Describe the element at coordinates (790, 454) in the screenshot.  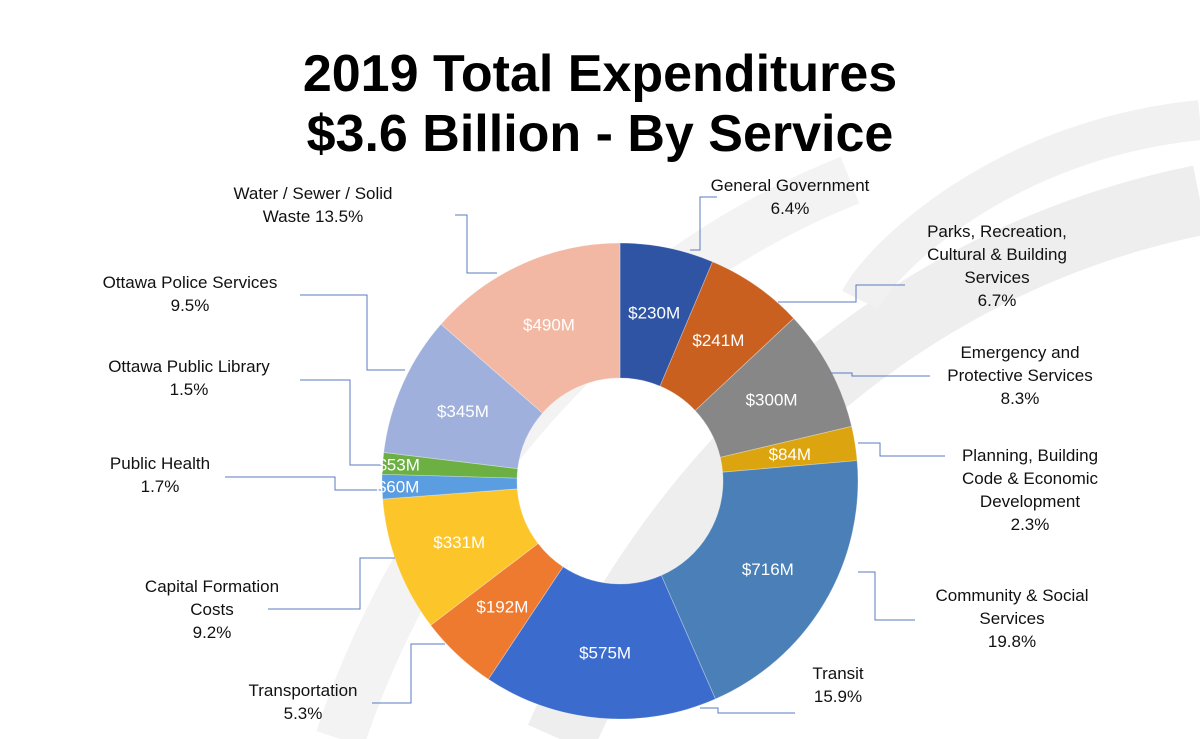
I see `slice-value-label: $84M` at that location.